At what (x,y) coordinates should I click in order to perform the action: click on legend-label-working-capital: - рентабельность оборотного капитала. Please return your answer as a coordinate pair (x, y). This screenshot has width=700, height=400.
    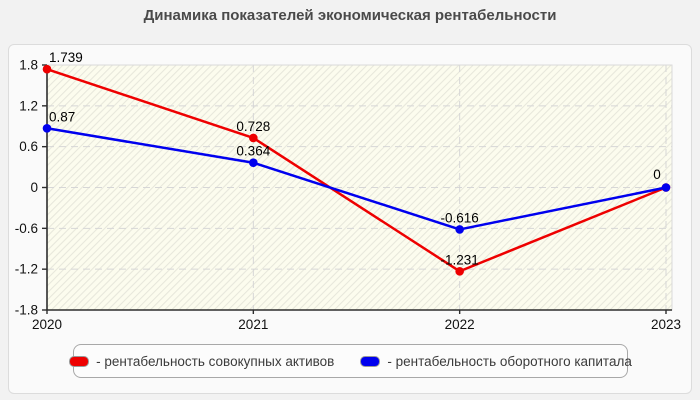
    Looking at the image, I should click on (509, 361).